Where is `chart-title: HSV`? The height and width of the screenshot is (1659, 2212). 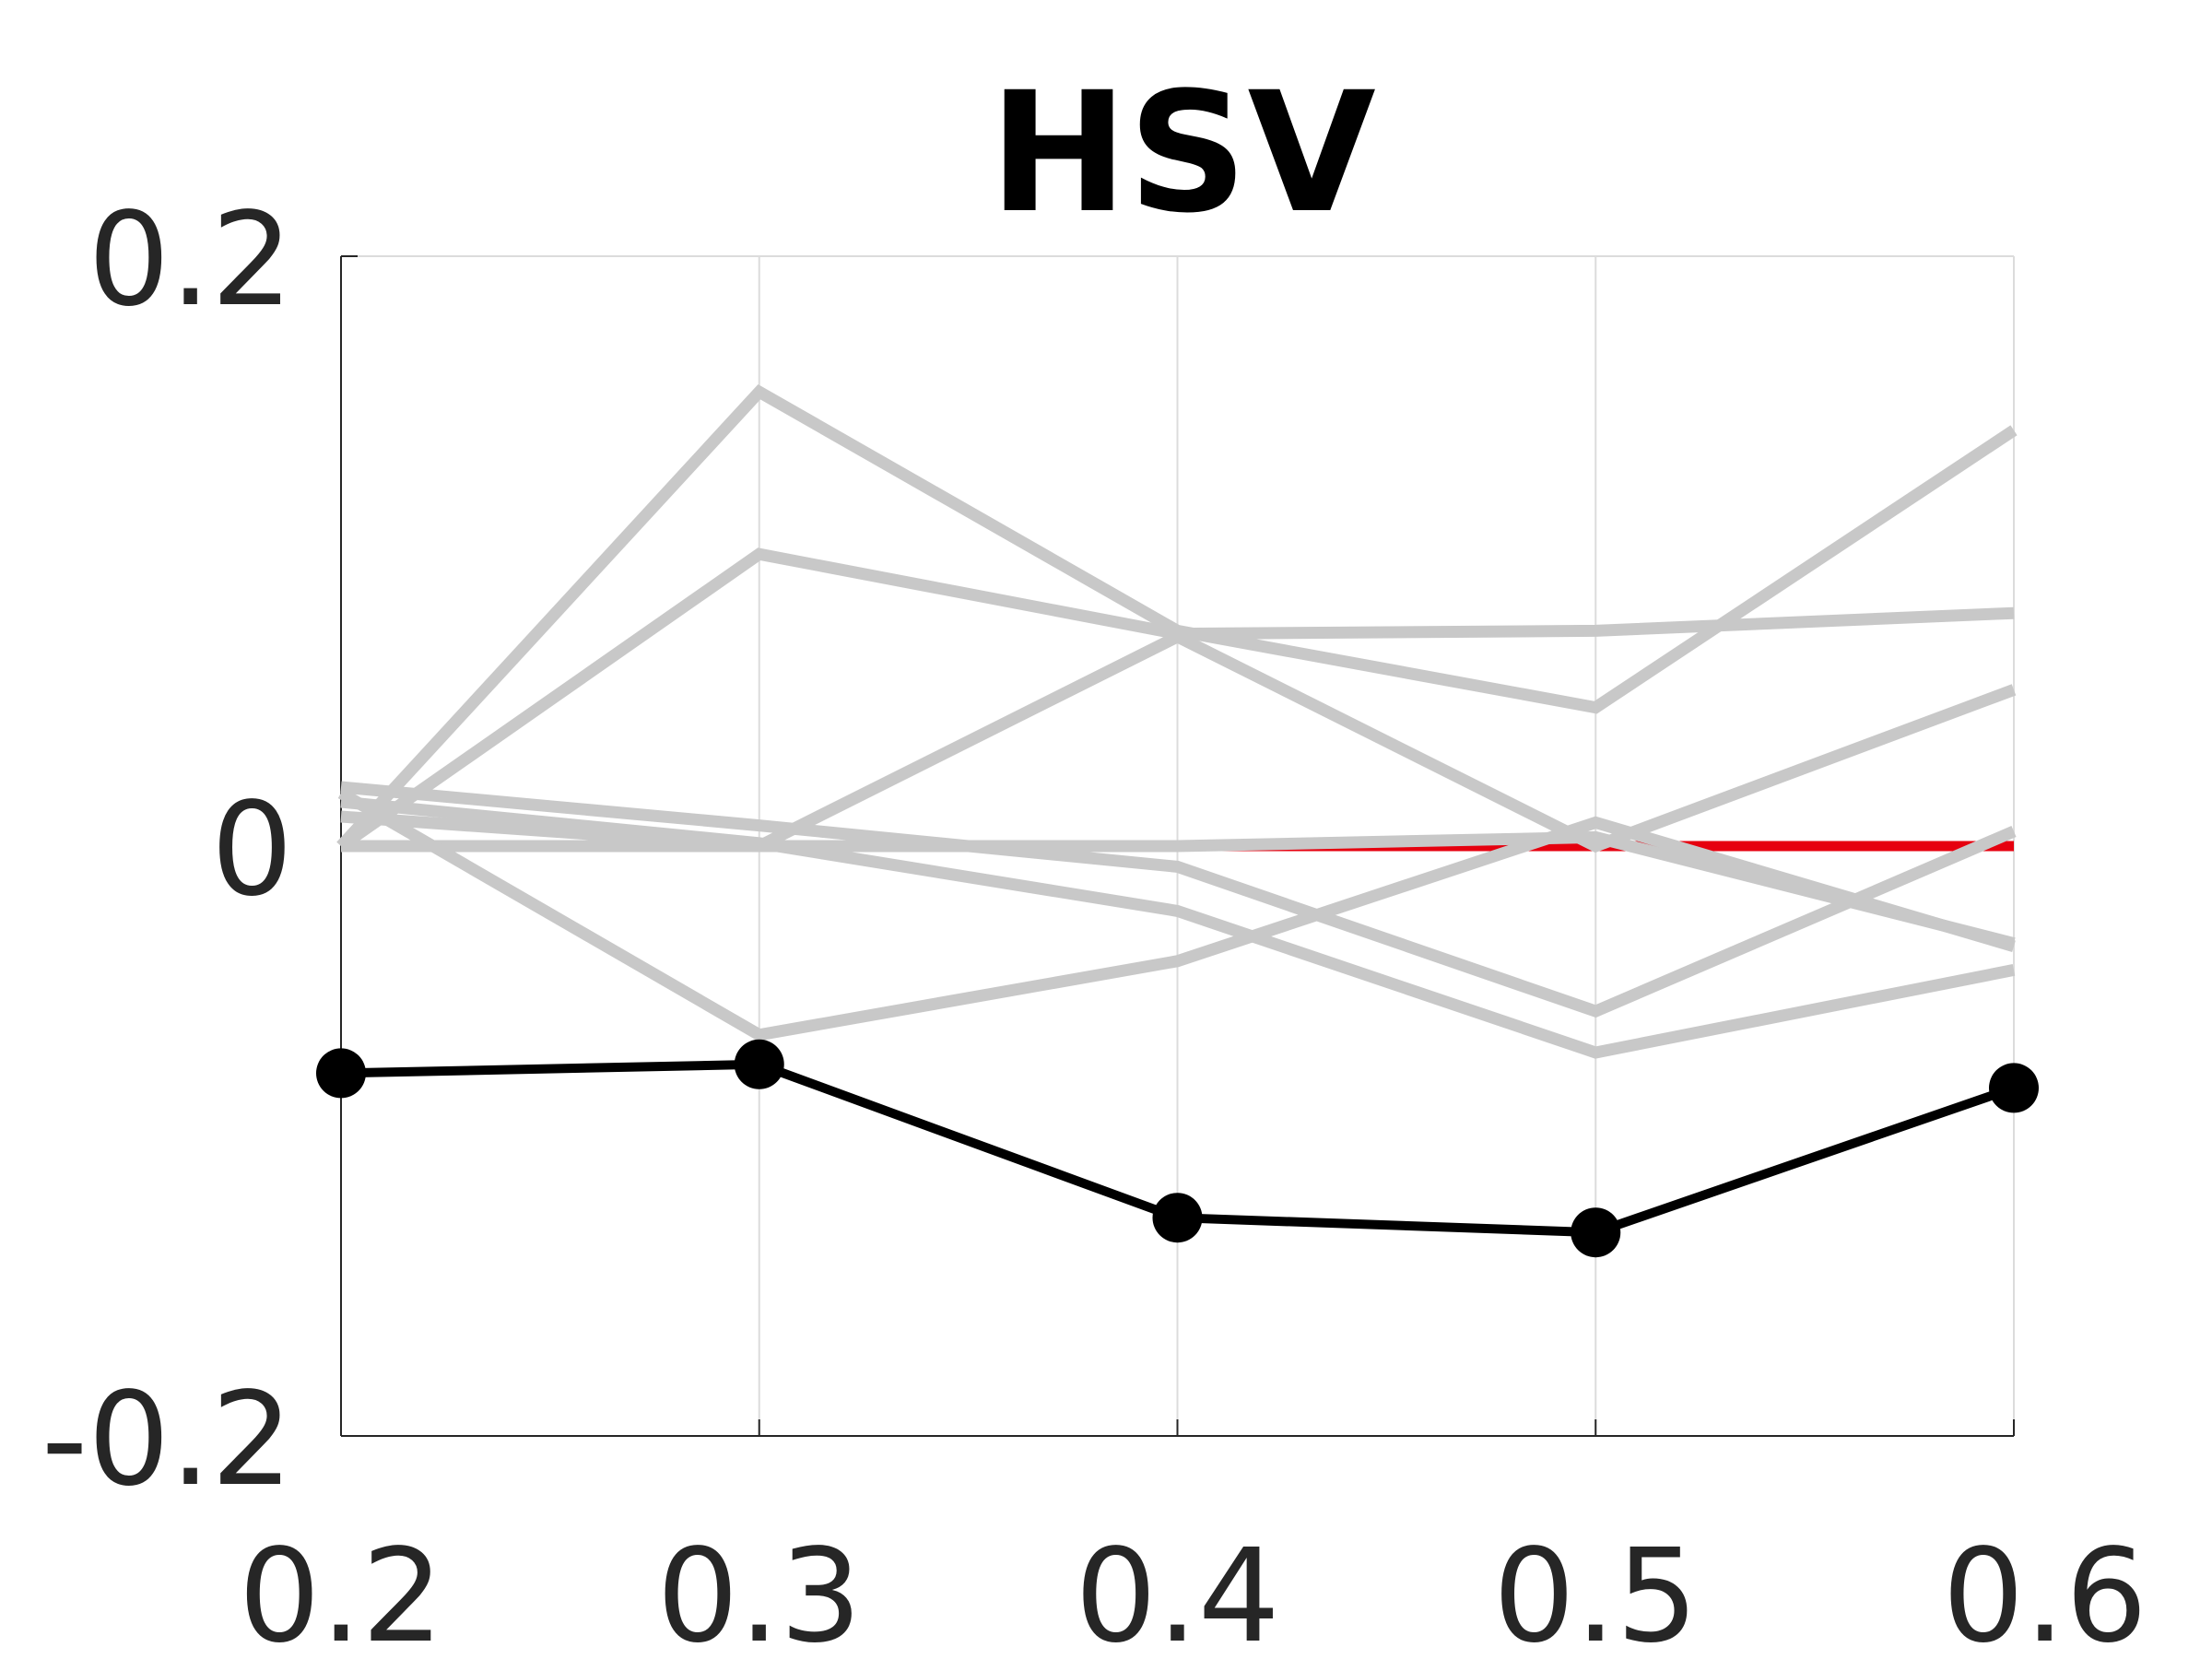
chart-title: HSV is located at coordinates (1182, 153).